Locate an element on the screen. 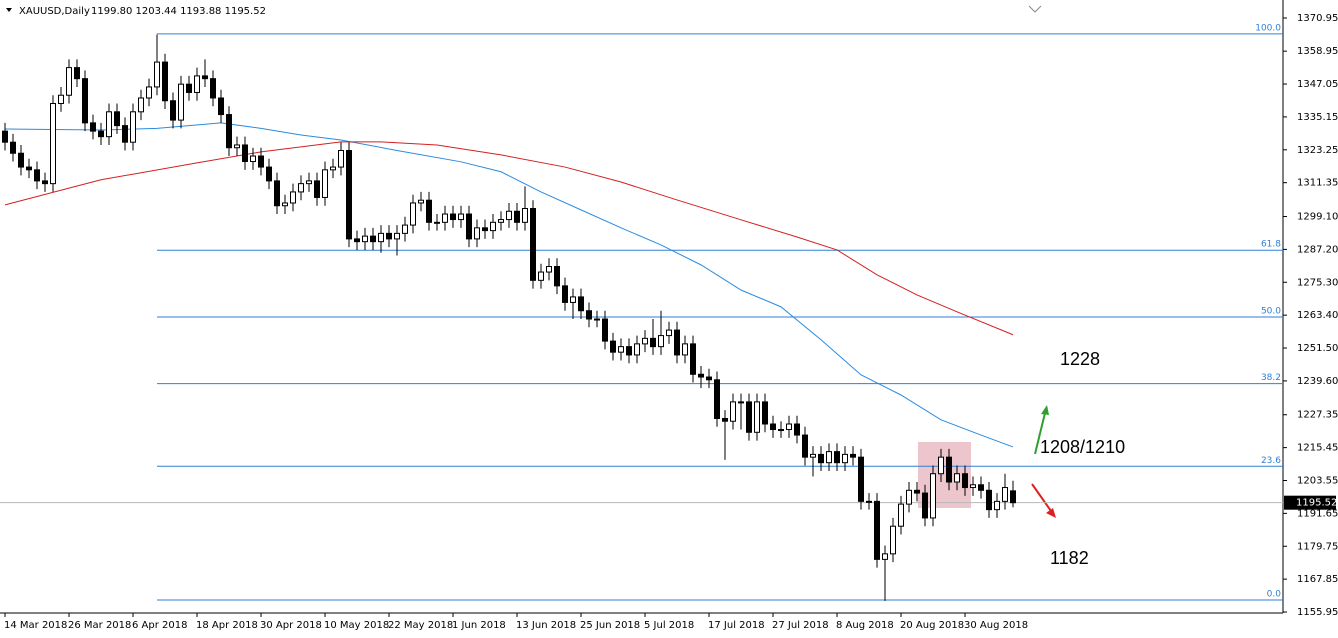  fib-label: 61.8 is located at coordinates (1271, 245).